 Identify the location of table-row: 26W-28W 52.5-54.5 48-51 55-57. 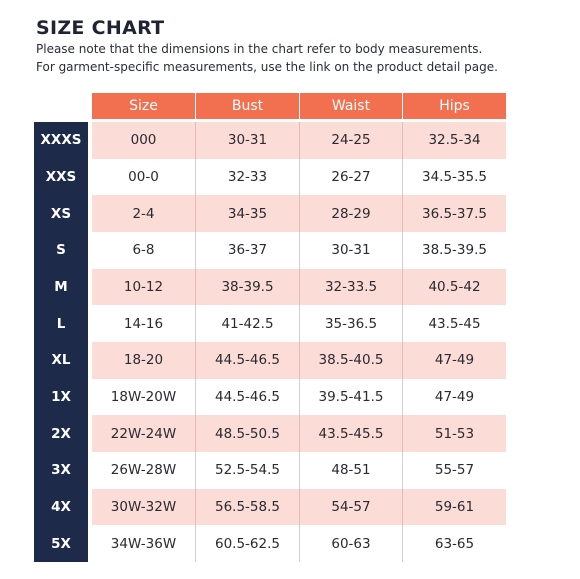
(299, 470).